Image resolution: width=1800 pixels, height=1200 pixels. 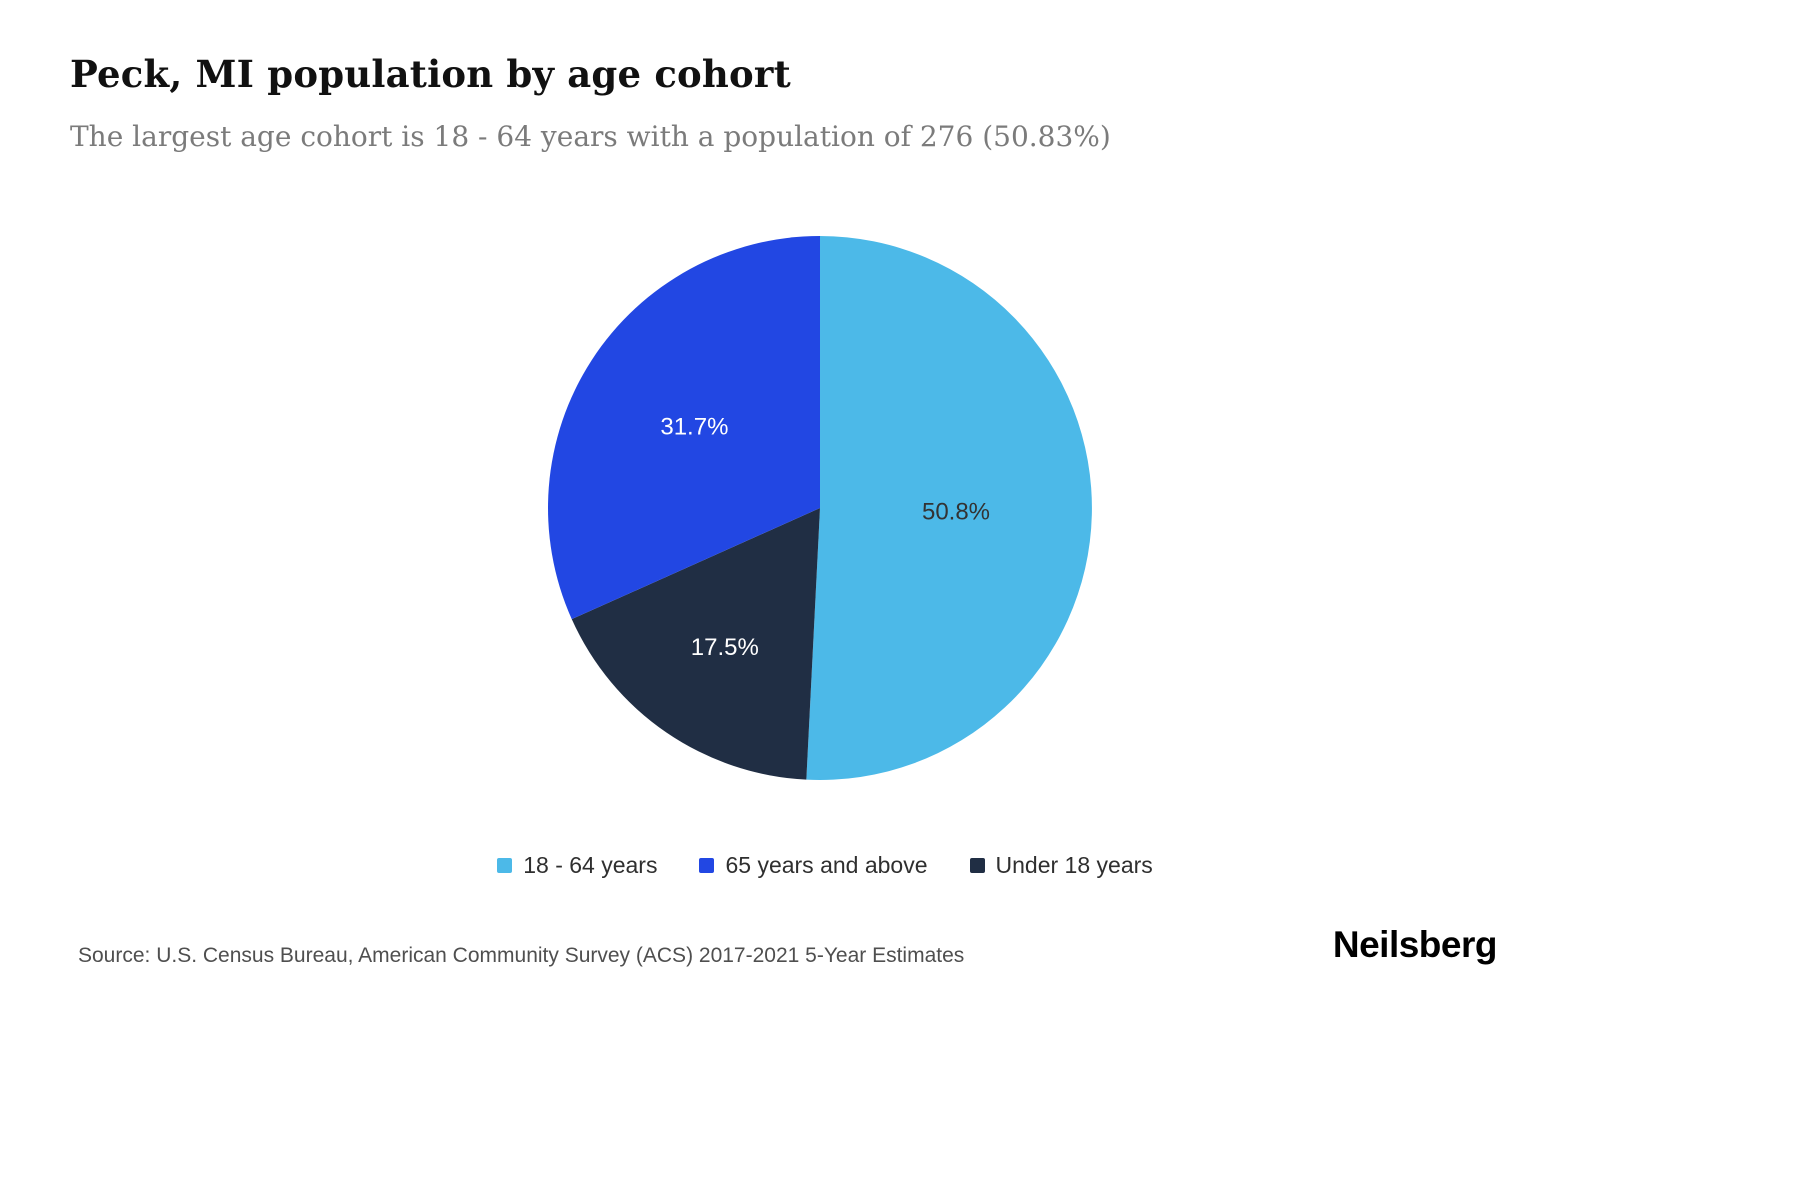 I want to click on legend-label: 65 years and above, so click(x=826, y=865).